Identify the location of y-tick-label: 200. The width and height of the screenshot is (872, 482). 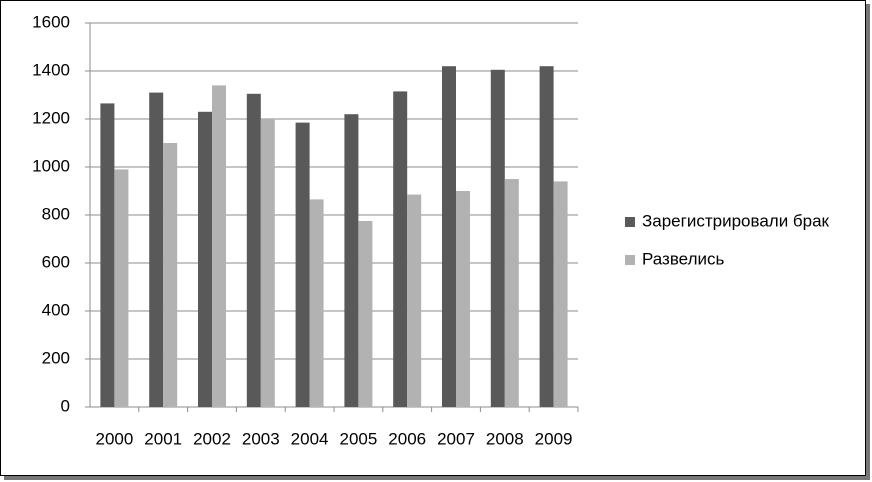
(56, 357).